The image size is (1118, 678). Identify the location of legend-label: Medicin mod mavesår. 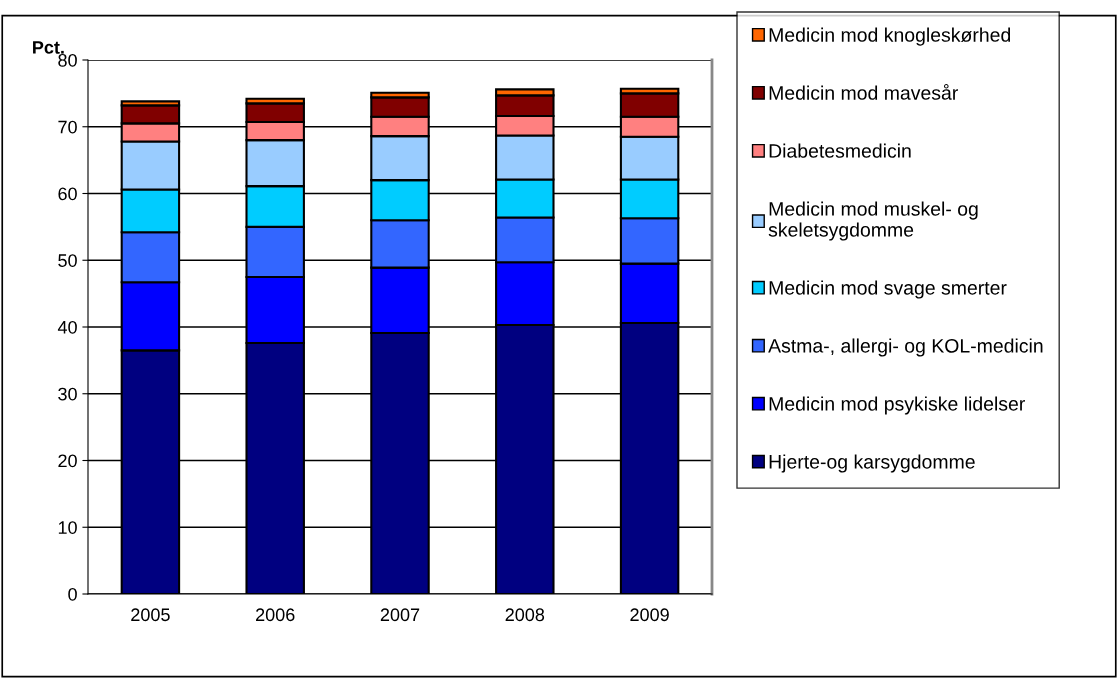
(863, 91).